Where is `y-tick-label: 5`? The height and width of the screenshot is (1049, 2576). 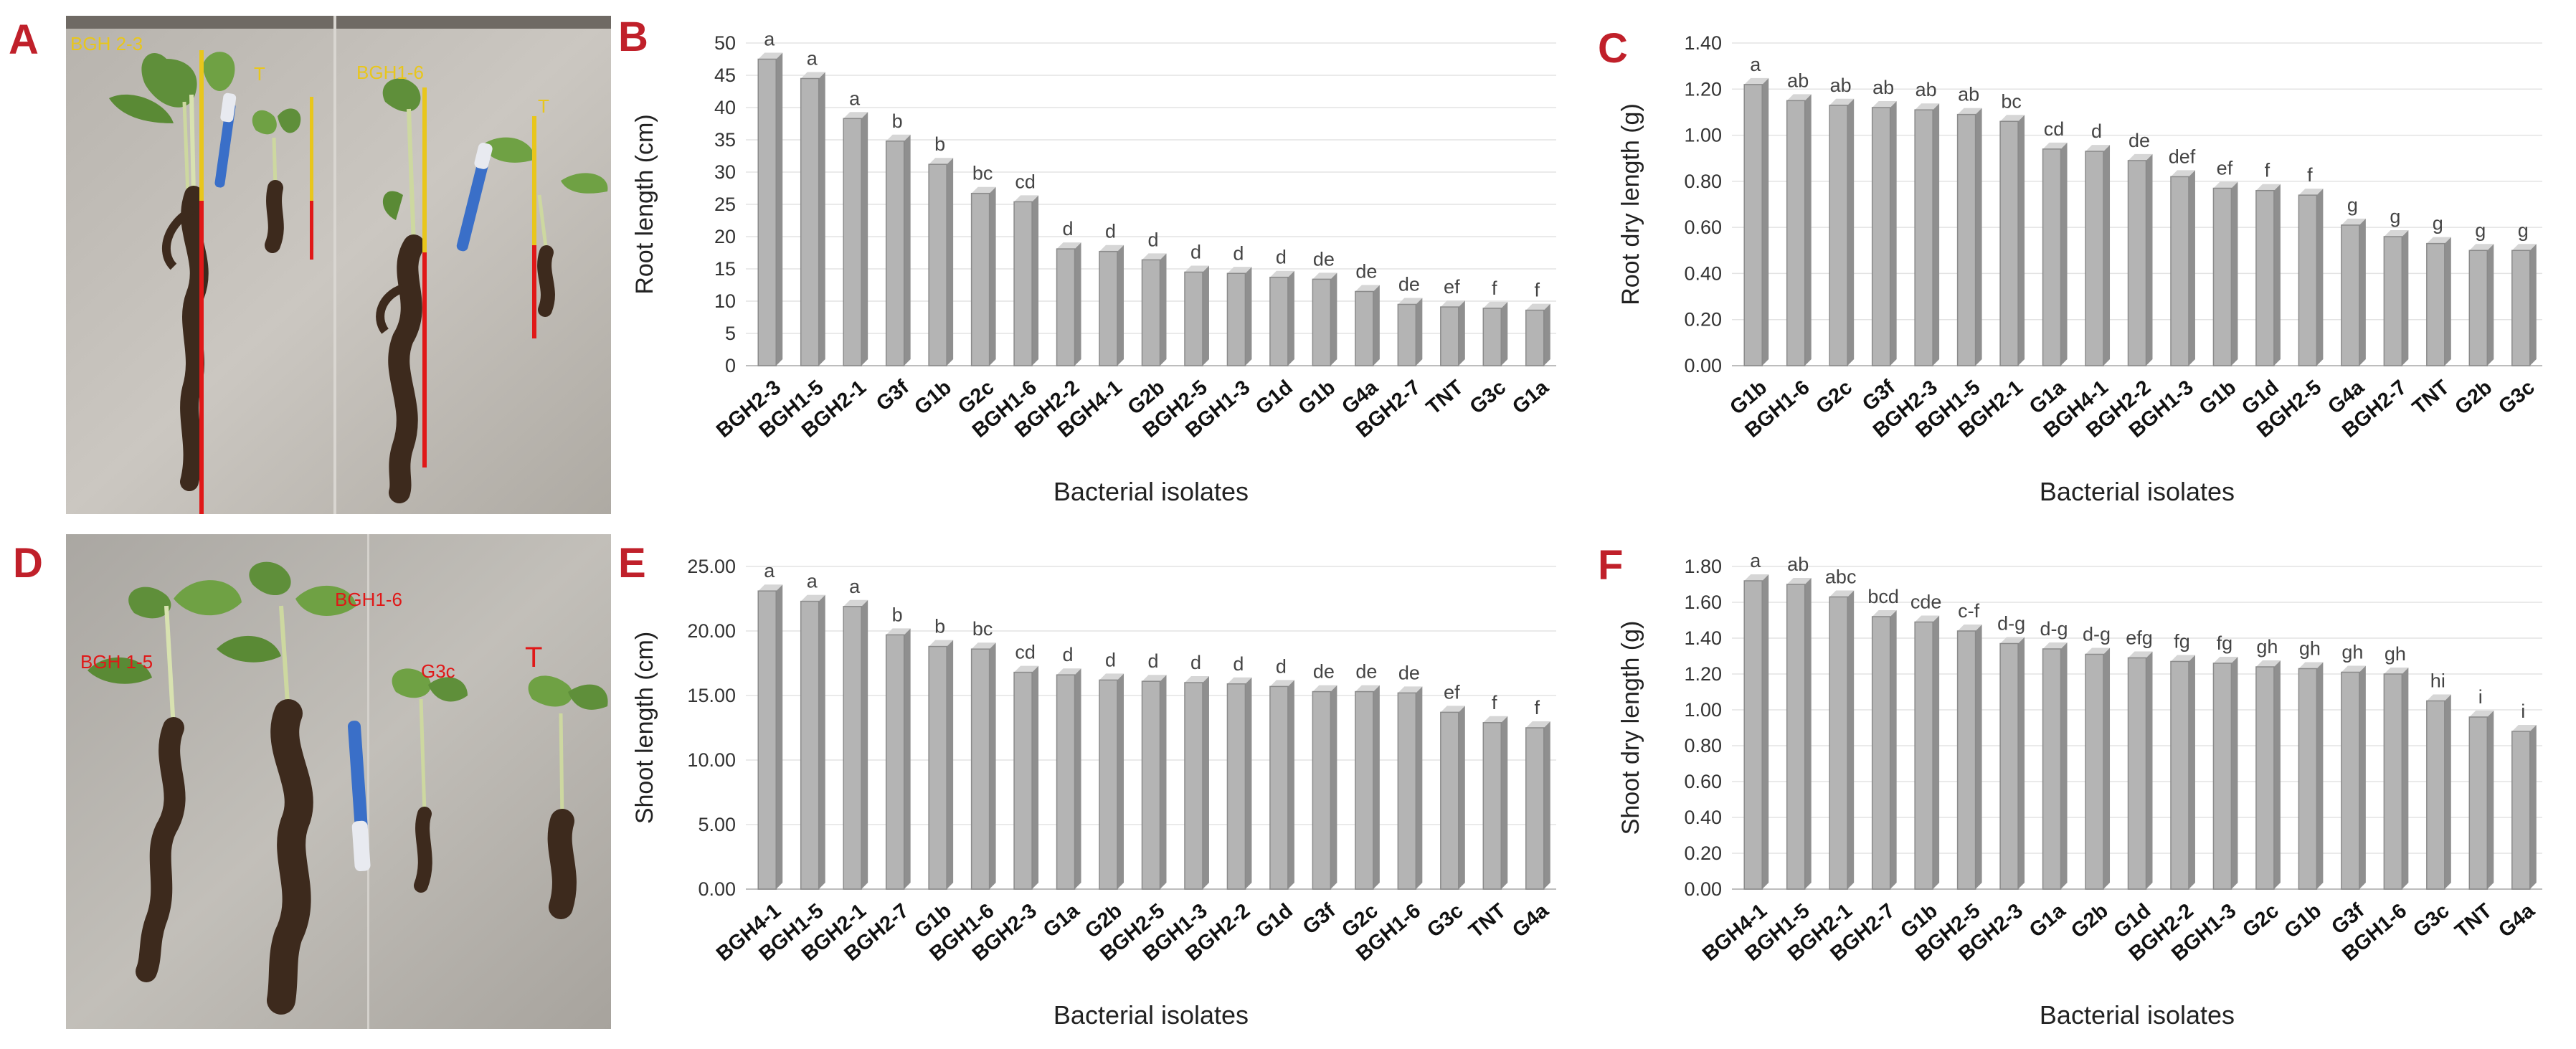 y-tick-label: 5 is located at coordinates (730, 333).